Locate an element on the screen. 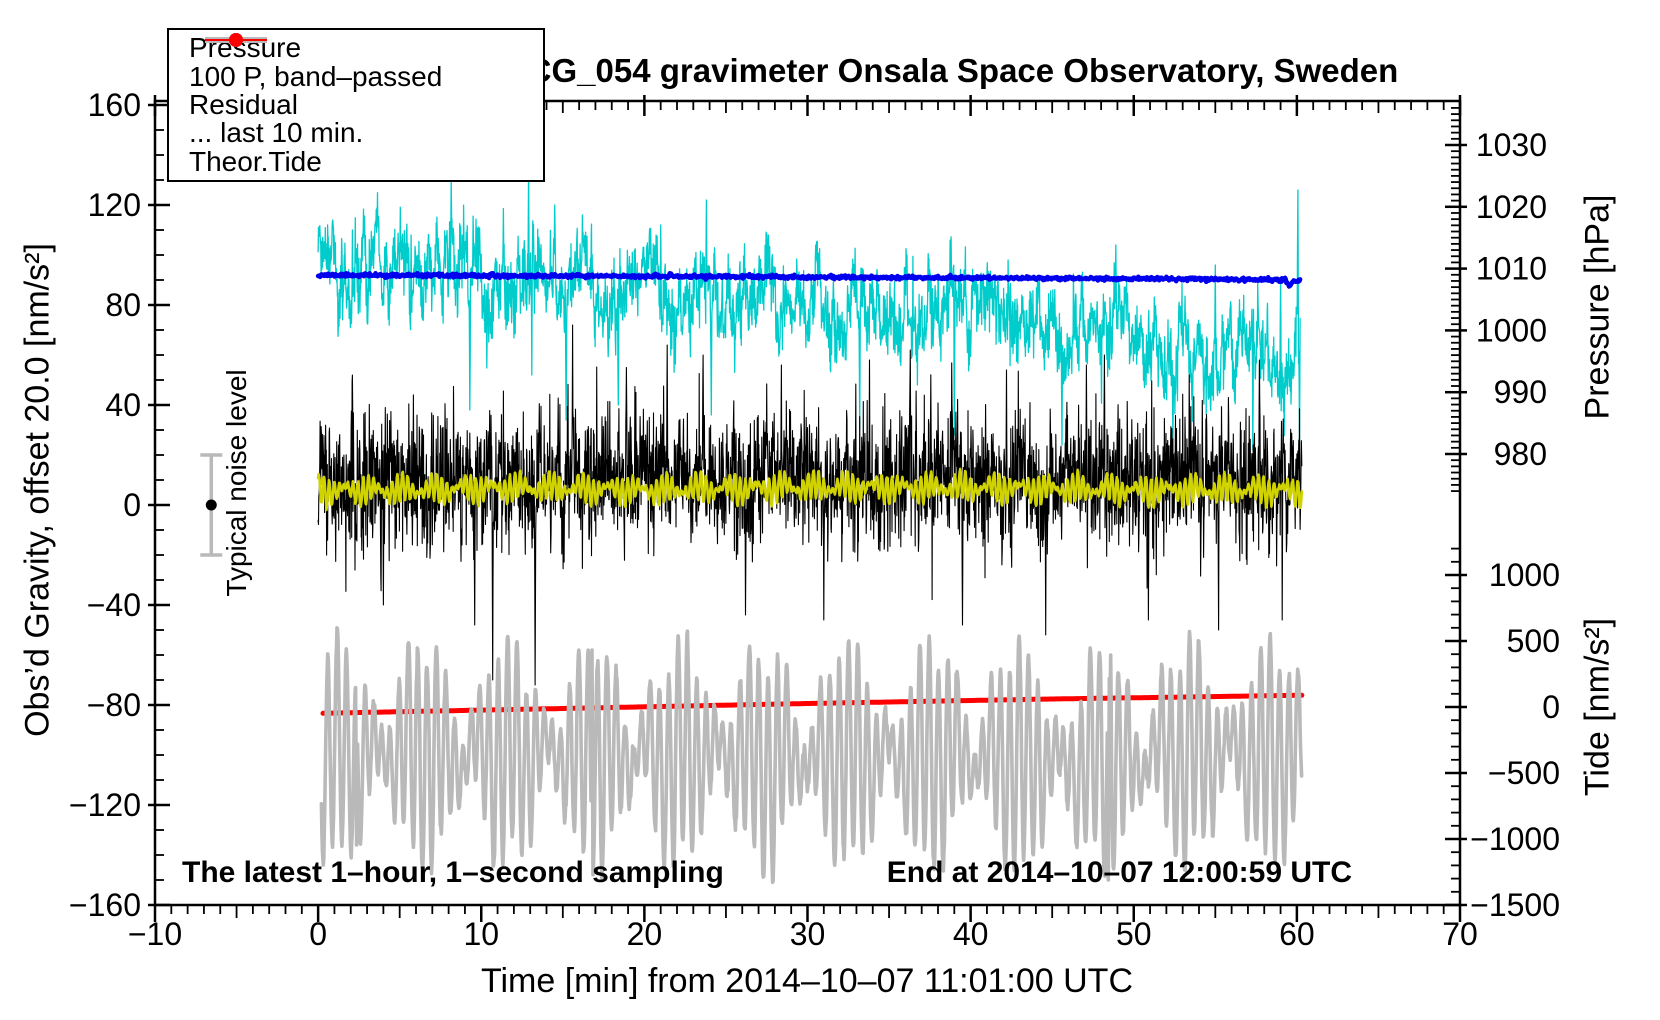  pressure-axis-ticks: 980 990 1000 1010 1020 1030 is located at coordinates (1496, 299).